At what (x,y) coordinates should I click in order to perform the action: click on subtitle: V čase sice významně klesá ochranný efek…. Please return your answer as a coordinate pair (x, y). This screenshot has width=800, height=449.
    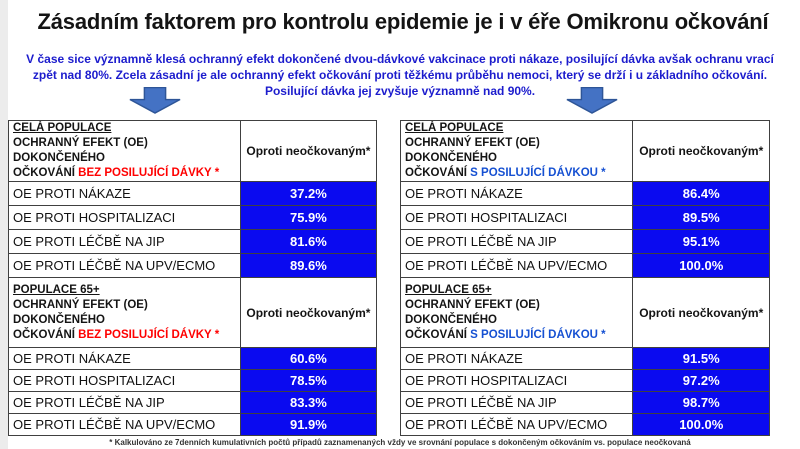
    Looking at the image, I should click on (400, 75).